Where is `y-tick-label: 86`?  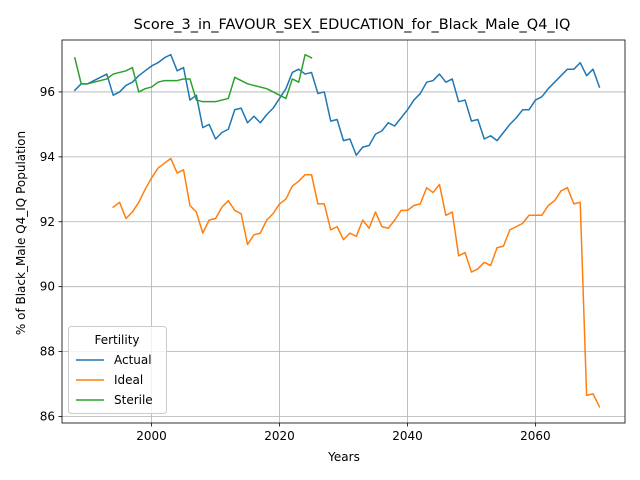 y-tick-label: 86 is located at coordinates (47, 417).